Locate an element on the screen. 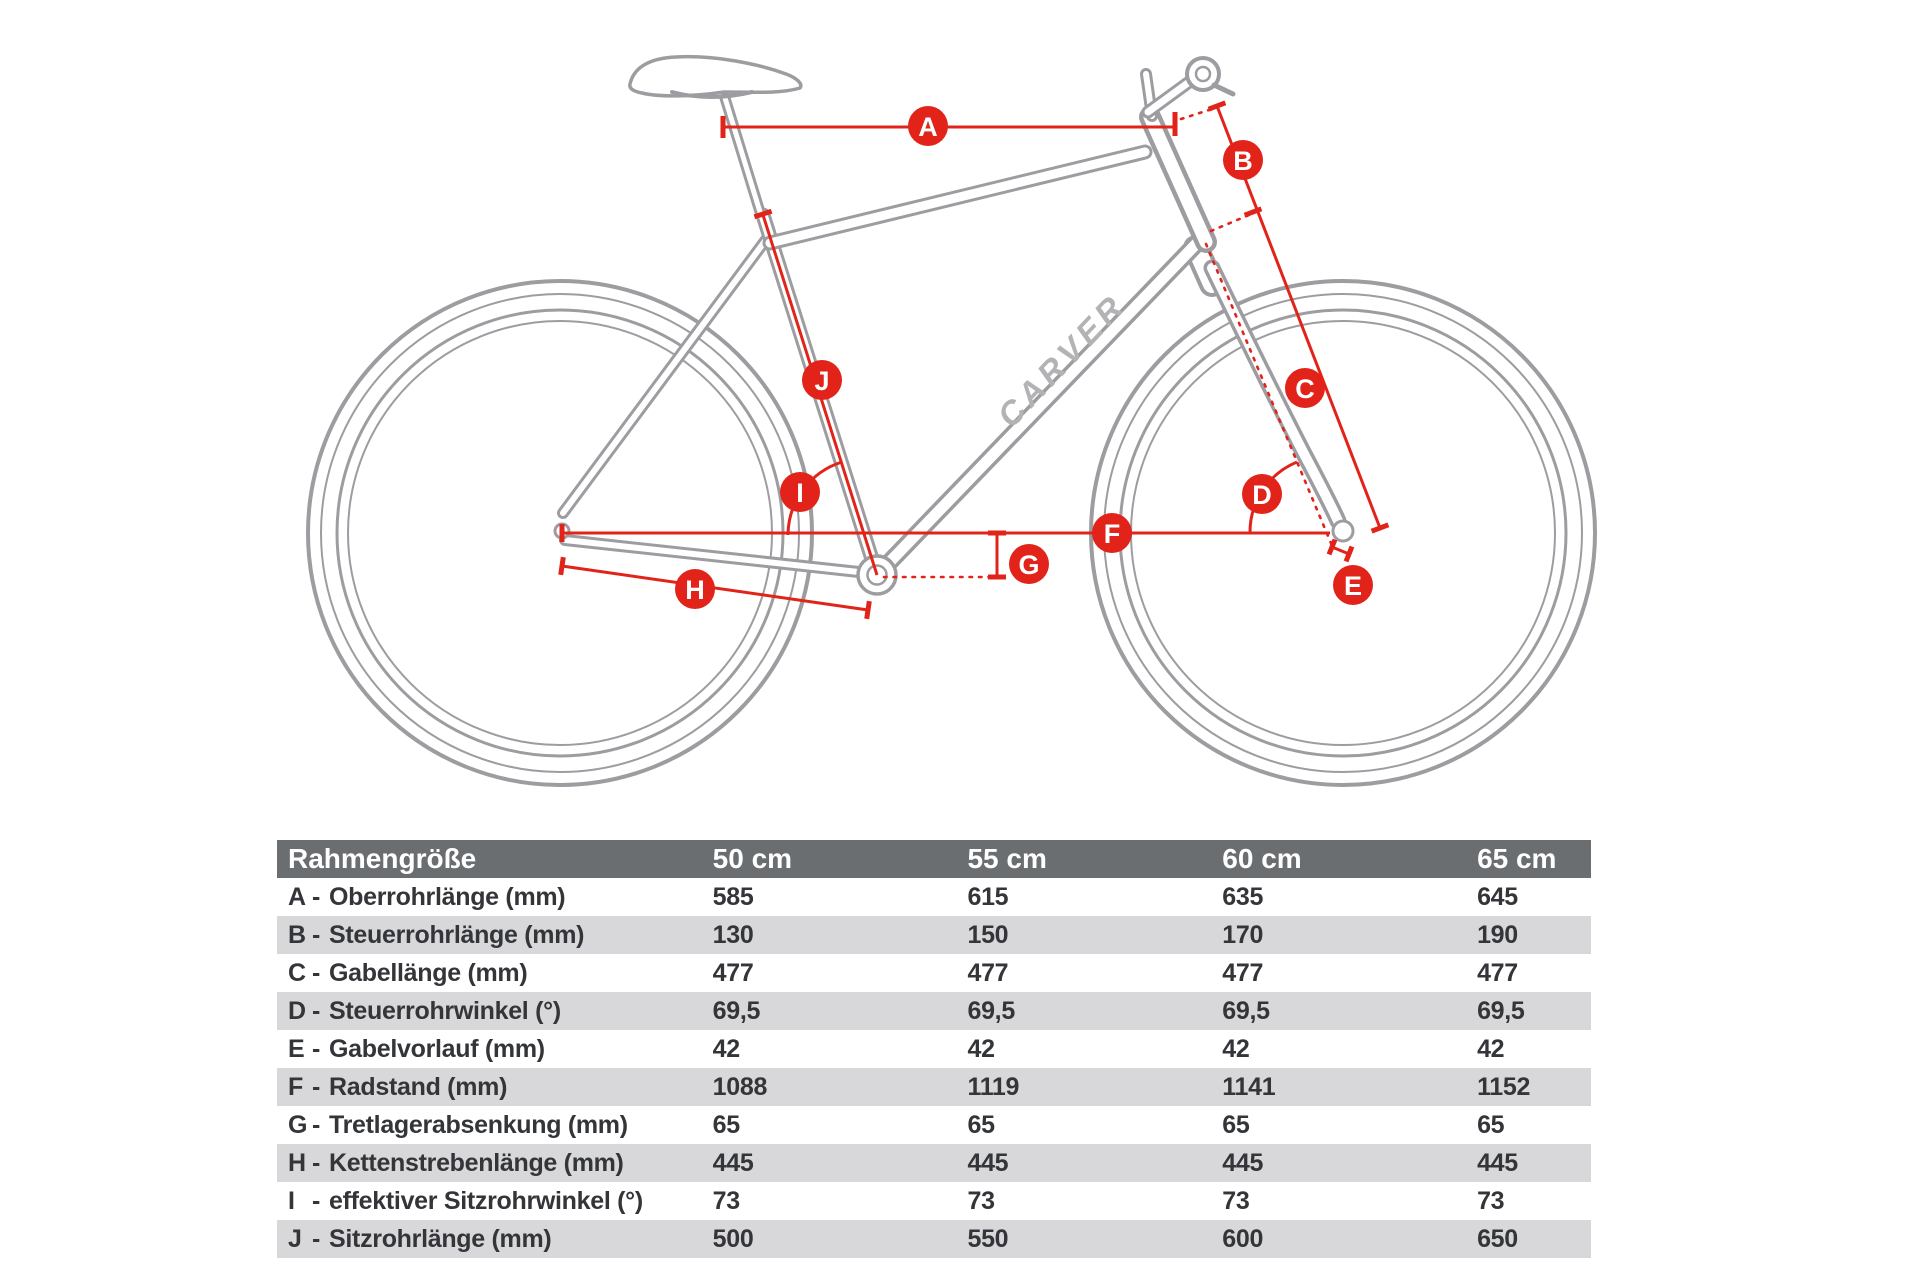 The width and height of the screenshot is (1920, 1280). cell-value: 635 is located at coordinates (1243, 897).